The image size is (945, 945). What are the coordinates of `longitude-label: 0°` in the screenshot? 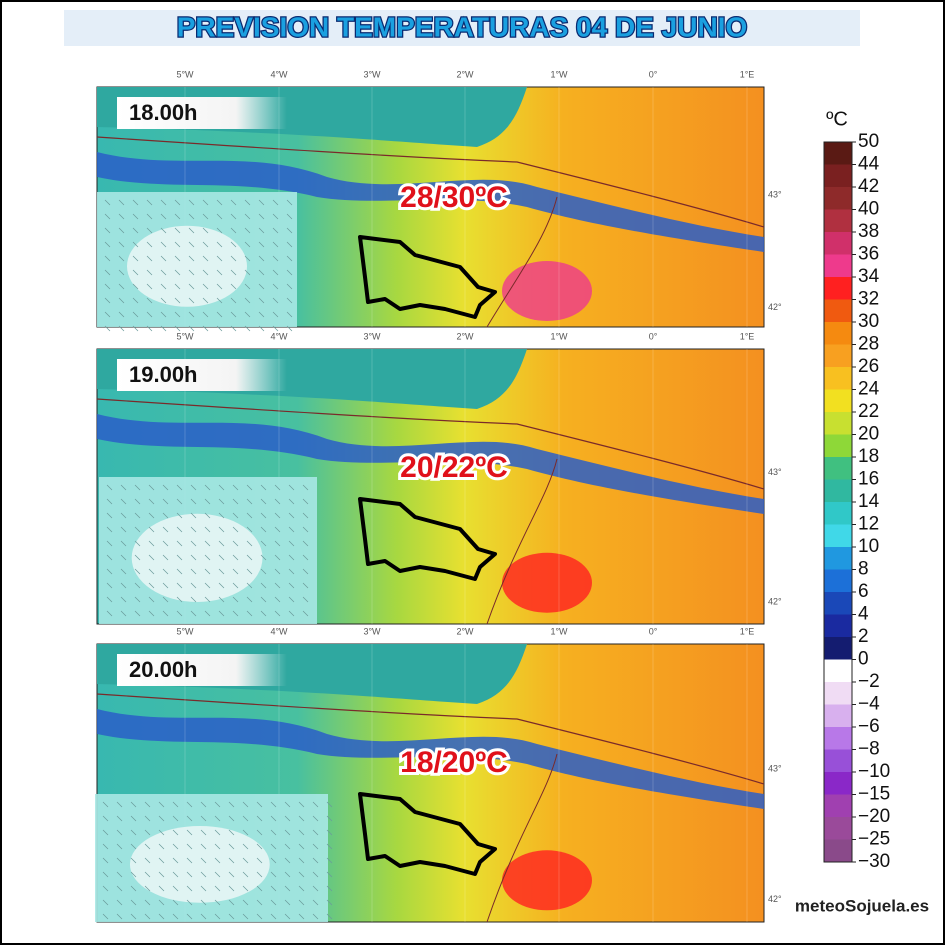 It's located at (653, 336).